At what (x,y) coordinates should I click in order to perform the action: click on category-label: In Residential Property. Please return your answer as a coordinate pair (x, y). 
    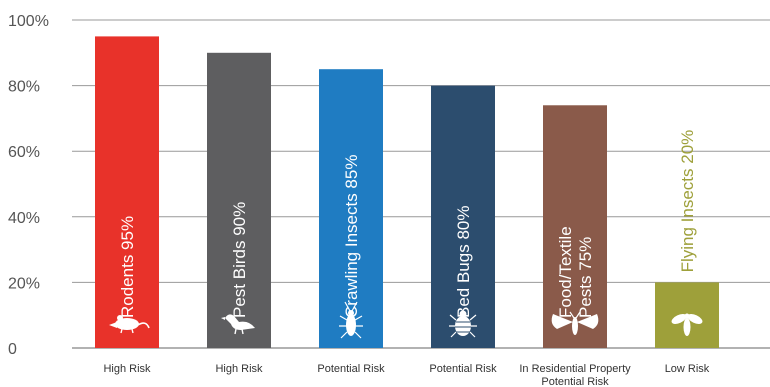
    Looking at the image, I should click on (575, 369).